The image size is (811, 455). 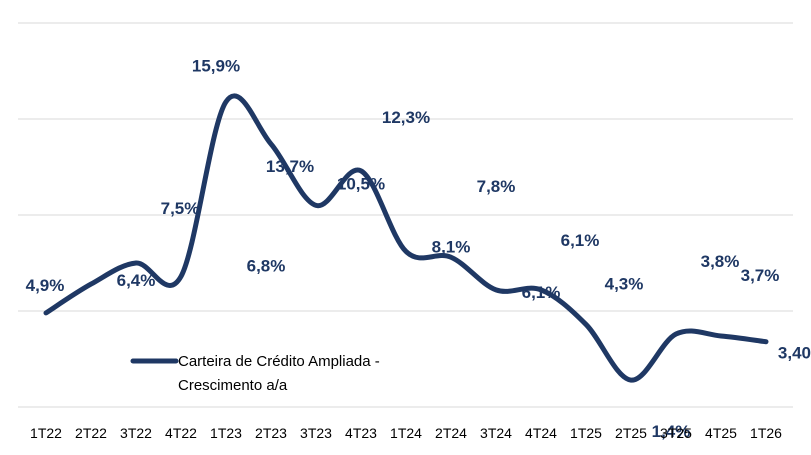 What do you see at coordinates (279, 361) in the screenshot?
I see `legend-label-line-1: Carteira de Crédito Ampliada -` at bounding box center [279, 361].